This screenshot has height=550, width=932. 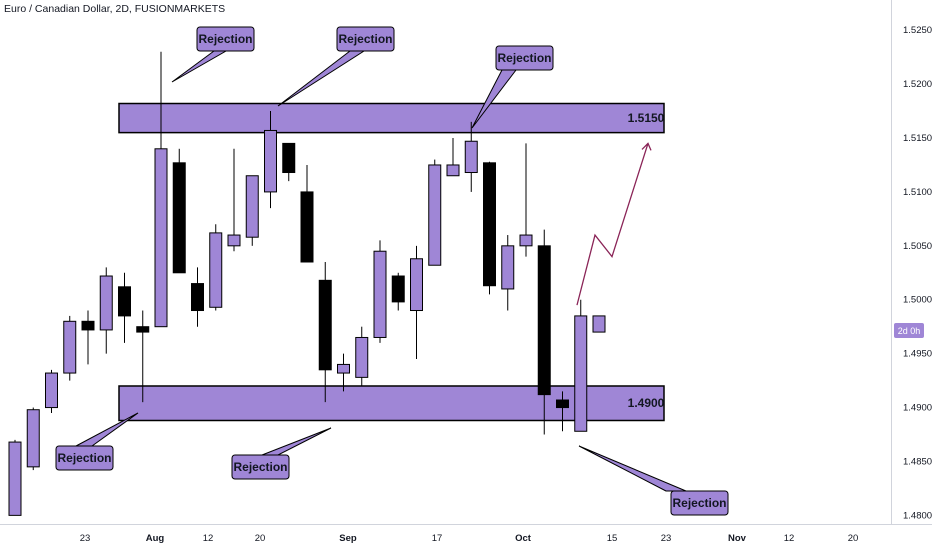 I want to click on price-tag-label: 2d 0h, so click(x=909, y=331).